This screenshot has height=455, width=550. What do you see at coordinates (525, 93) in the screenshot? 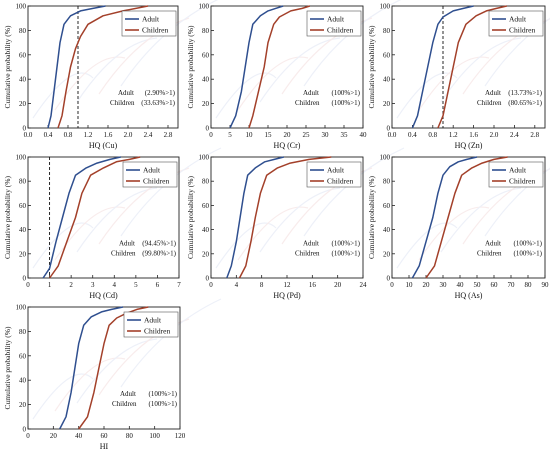
I see `annotation-value: (13.73%>1)` at bounding box center [525, 93].